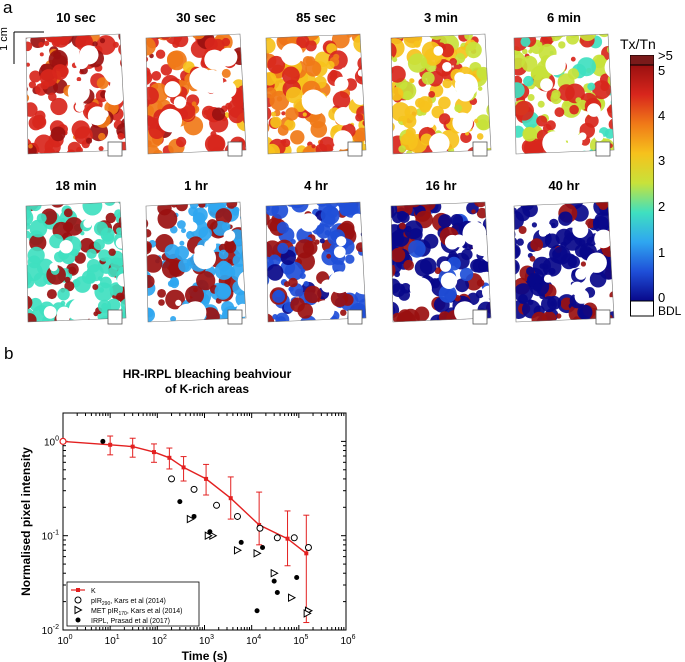 Image resolution: width=685 pixels, height=662 pixels. I want to click on colorbar-tick-5: 5, so click(662, 70).